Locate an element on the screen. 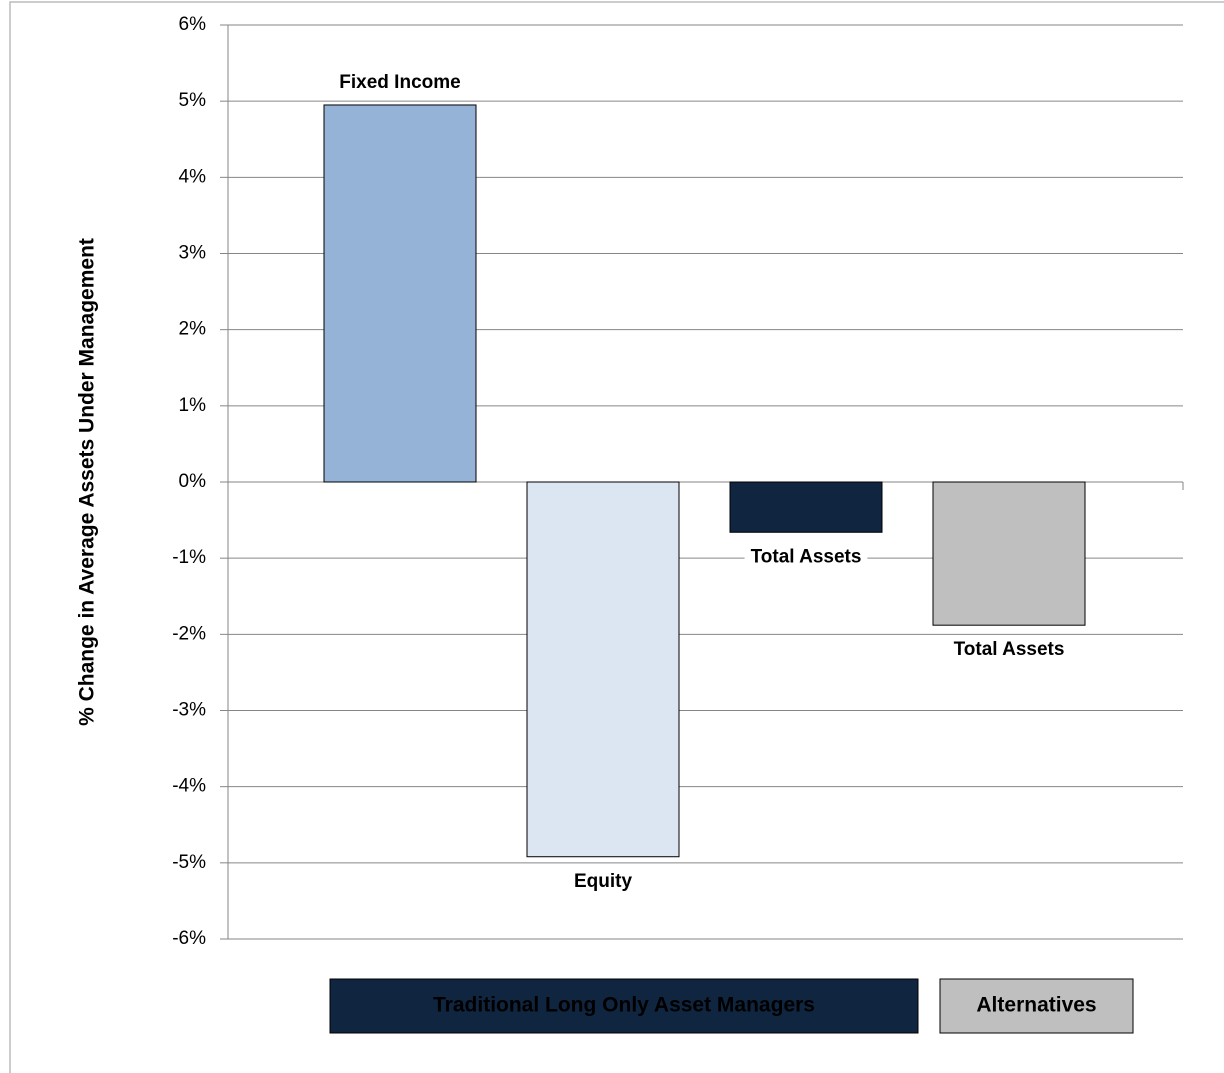 This screenshot has height=1073, width=1224. y-tick-label: -1% is located at coordinates (189, 557).